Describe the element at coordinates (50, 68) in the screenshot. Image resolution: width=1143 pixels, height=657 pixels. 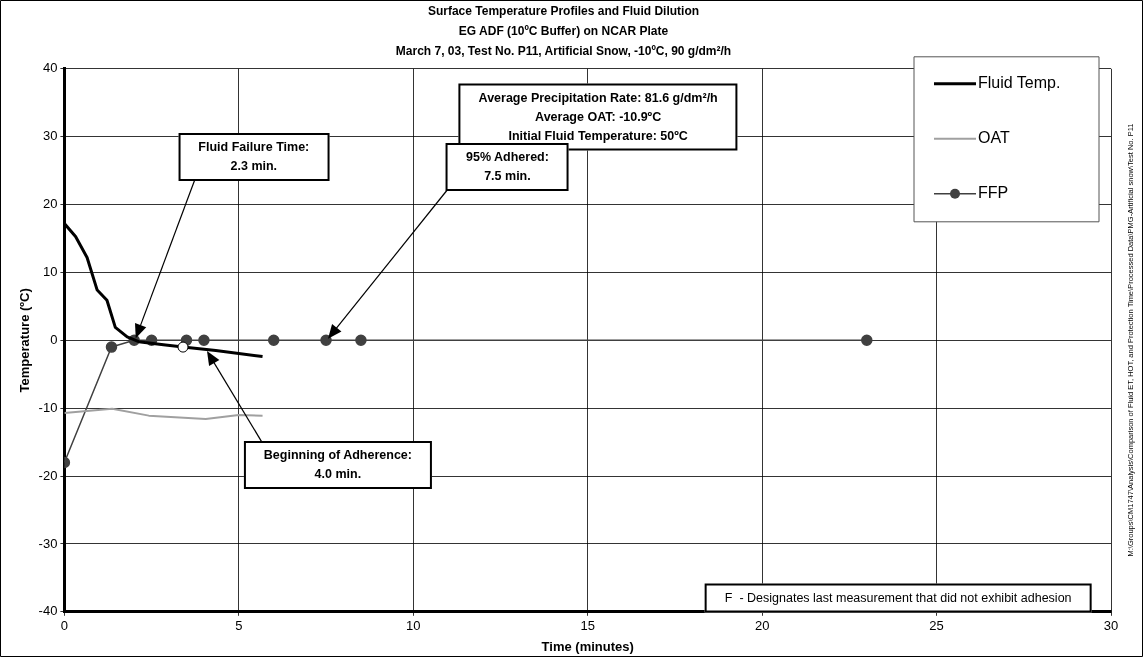
I see `y-tick-label: 40` at that location.